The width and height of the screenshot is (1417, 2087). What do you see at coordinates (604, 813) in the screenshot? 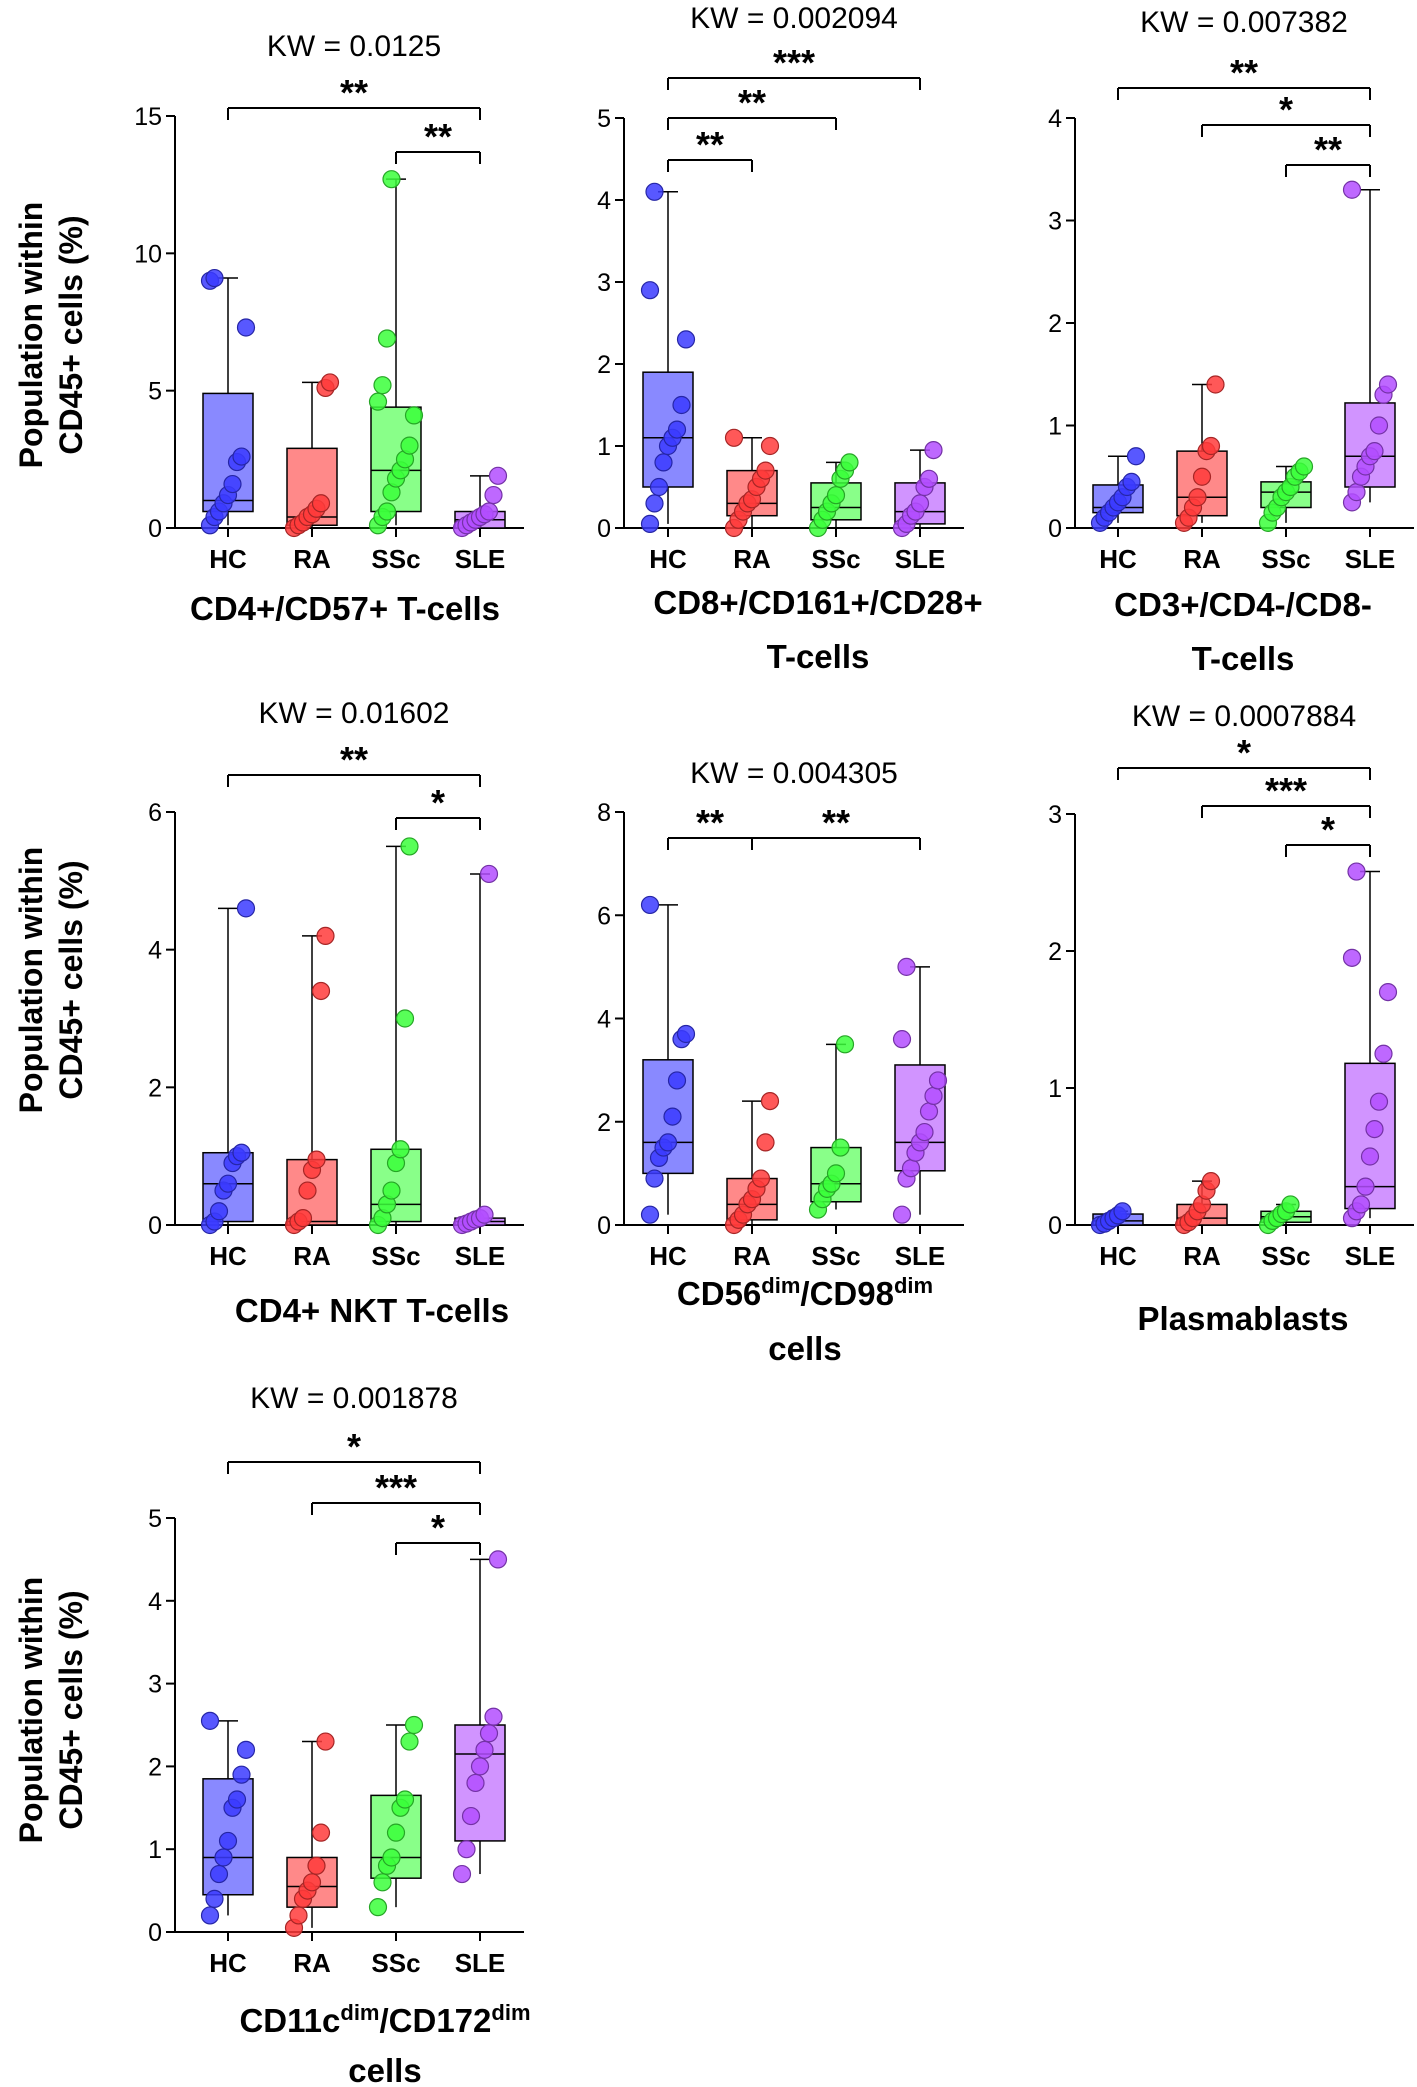
I see `y-tick-label: 8` at bounding box center [604, 813].